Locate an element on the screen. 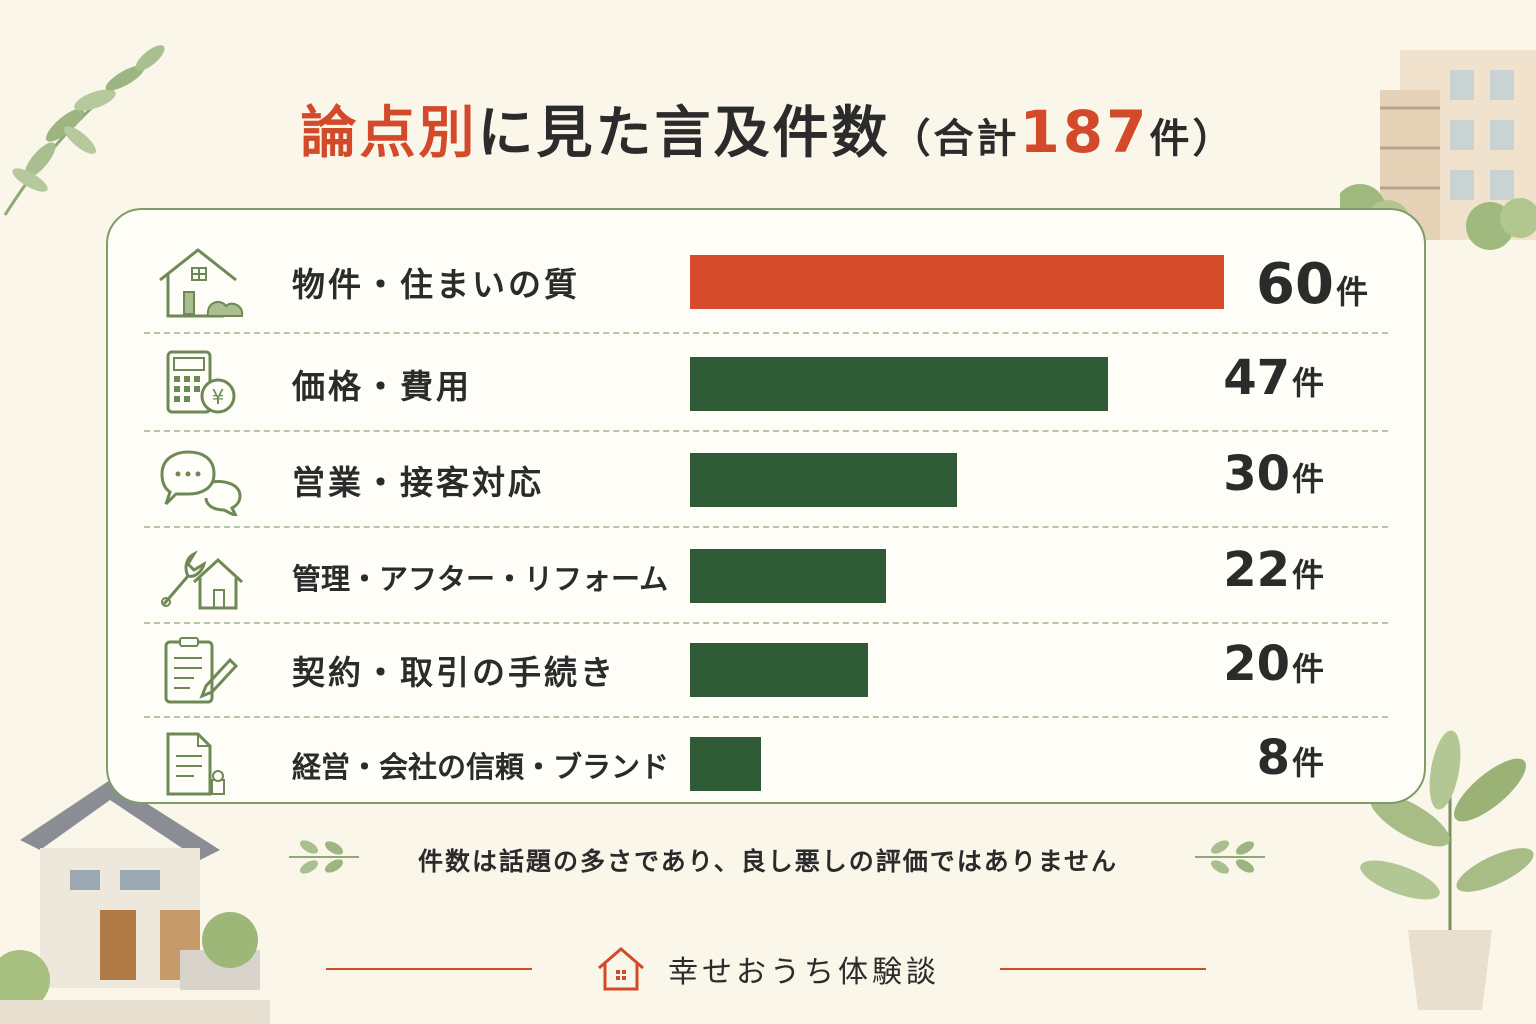  value-number: 60 is located at coordinates (1295, 284).